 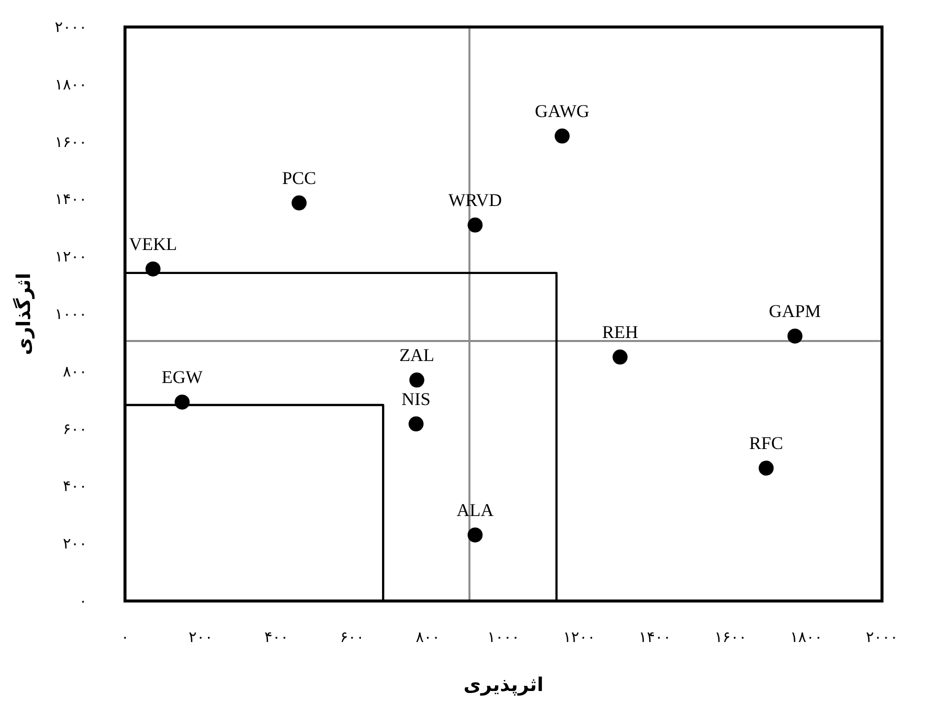 What do you see at coordinates (579, 637) in the screenshot?
I see `x-tick-label: ۱۲۰۰` at bounding box center [579, 637].